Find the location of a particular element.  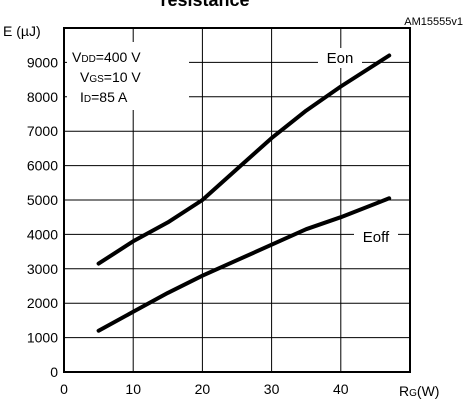

conditions-background is located at coordinates (128, 76).